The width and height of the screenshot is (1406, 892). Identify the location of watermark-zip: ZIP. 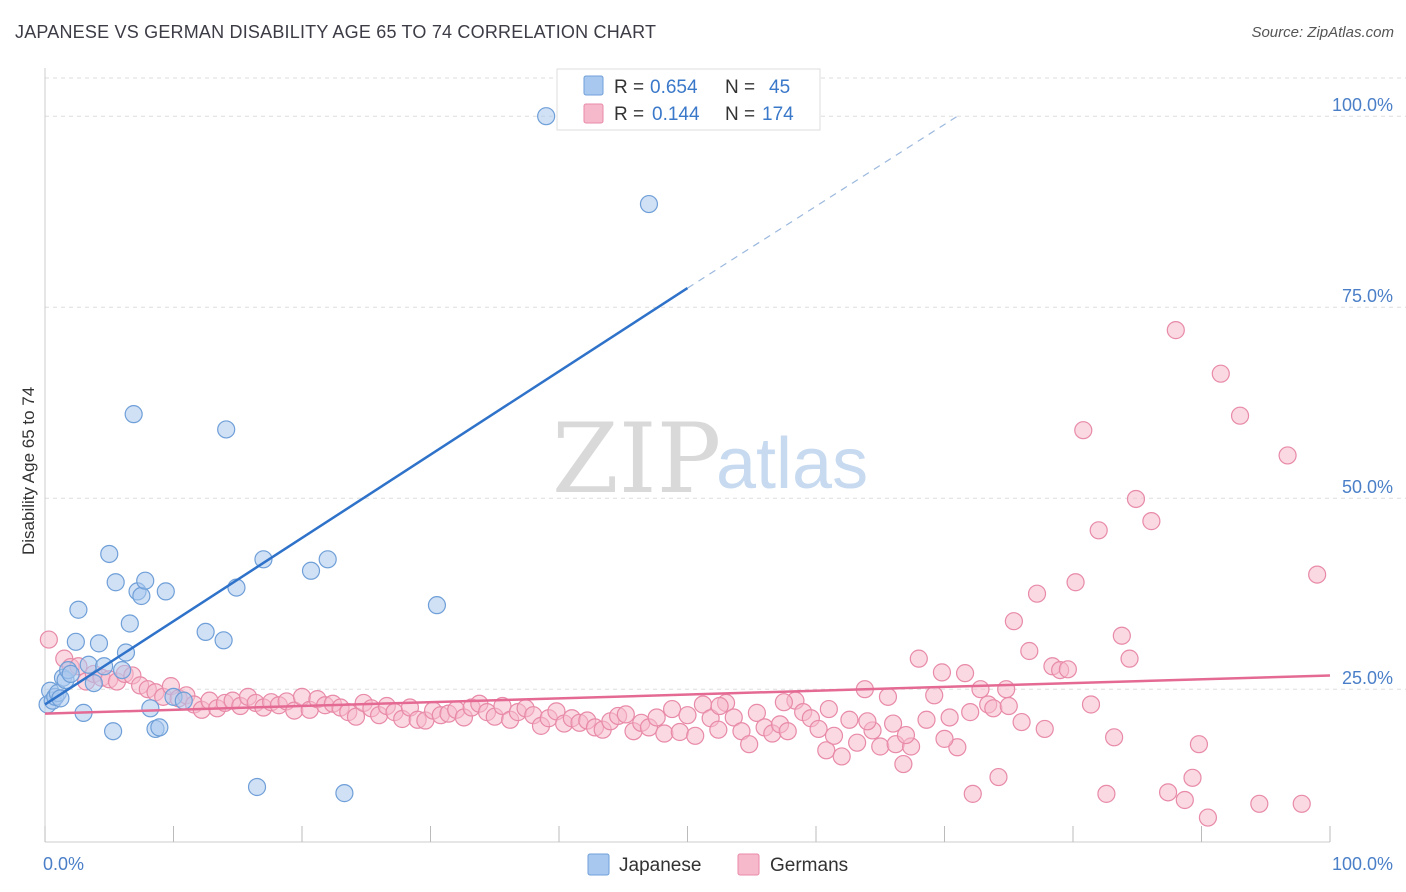
(636, 459).